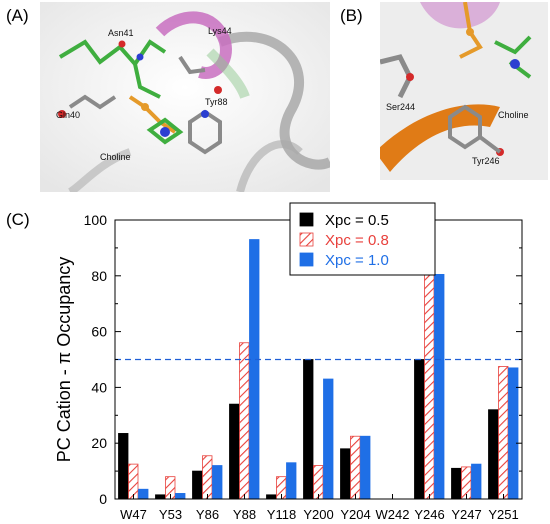 The width and height of the screenshot is (550, 524). I want to click on x-tick-label: Y53, so click(170, 514).